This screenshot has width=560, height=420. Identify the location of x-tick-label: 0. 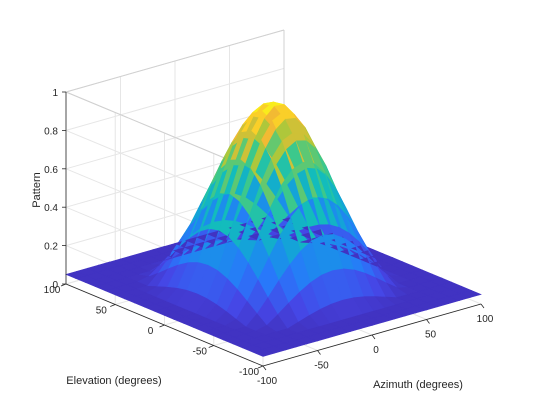
(376, 350).